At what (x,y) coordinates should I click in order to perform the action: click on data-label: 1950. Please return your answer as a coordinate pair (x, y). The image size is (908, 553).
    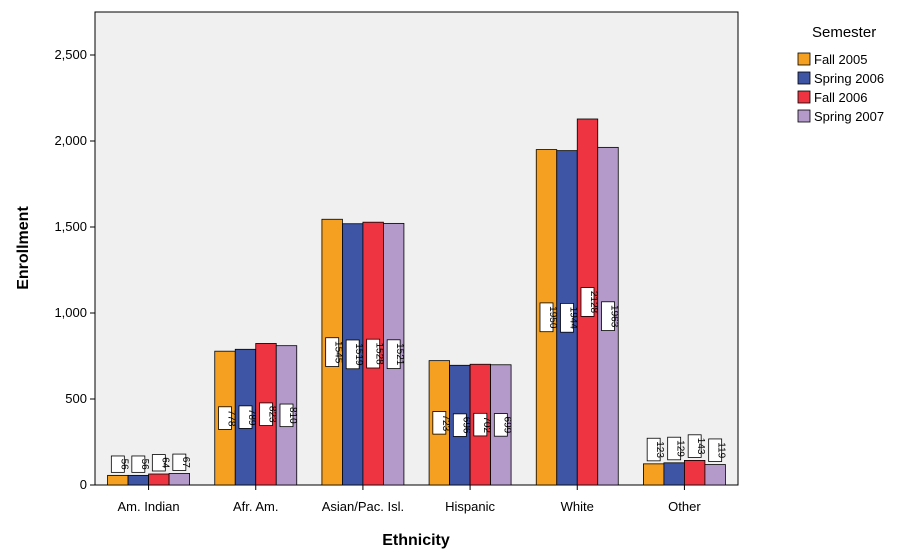
    Looking at the image, I should click on (548, 317).